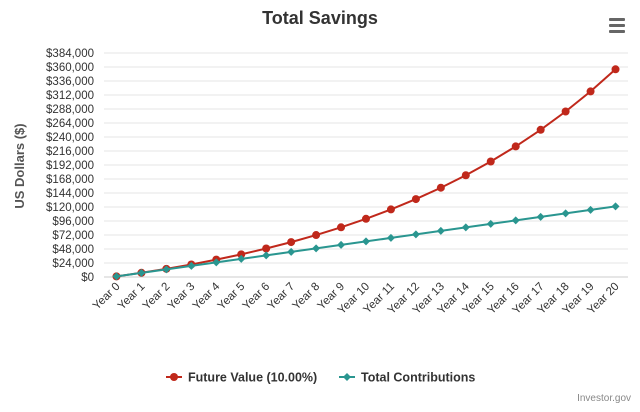 The height and width of the screenshot is (412, 640). I want to click on y-tick-label: $24,000, so click(73, 264).